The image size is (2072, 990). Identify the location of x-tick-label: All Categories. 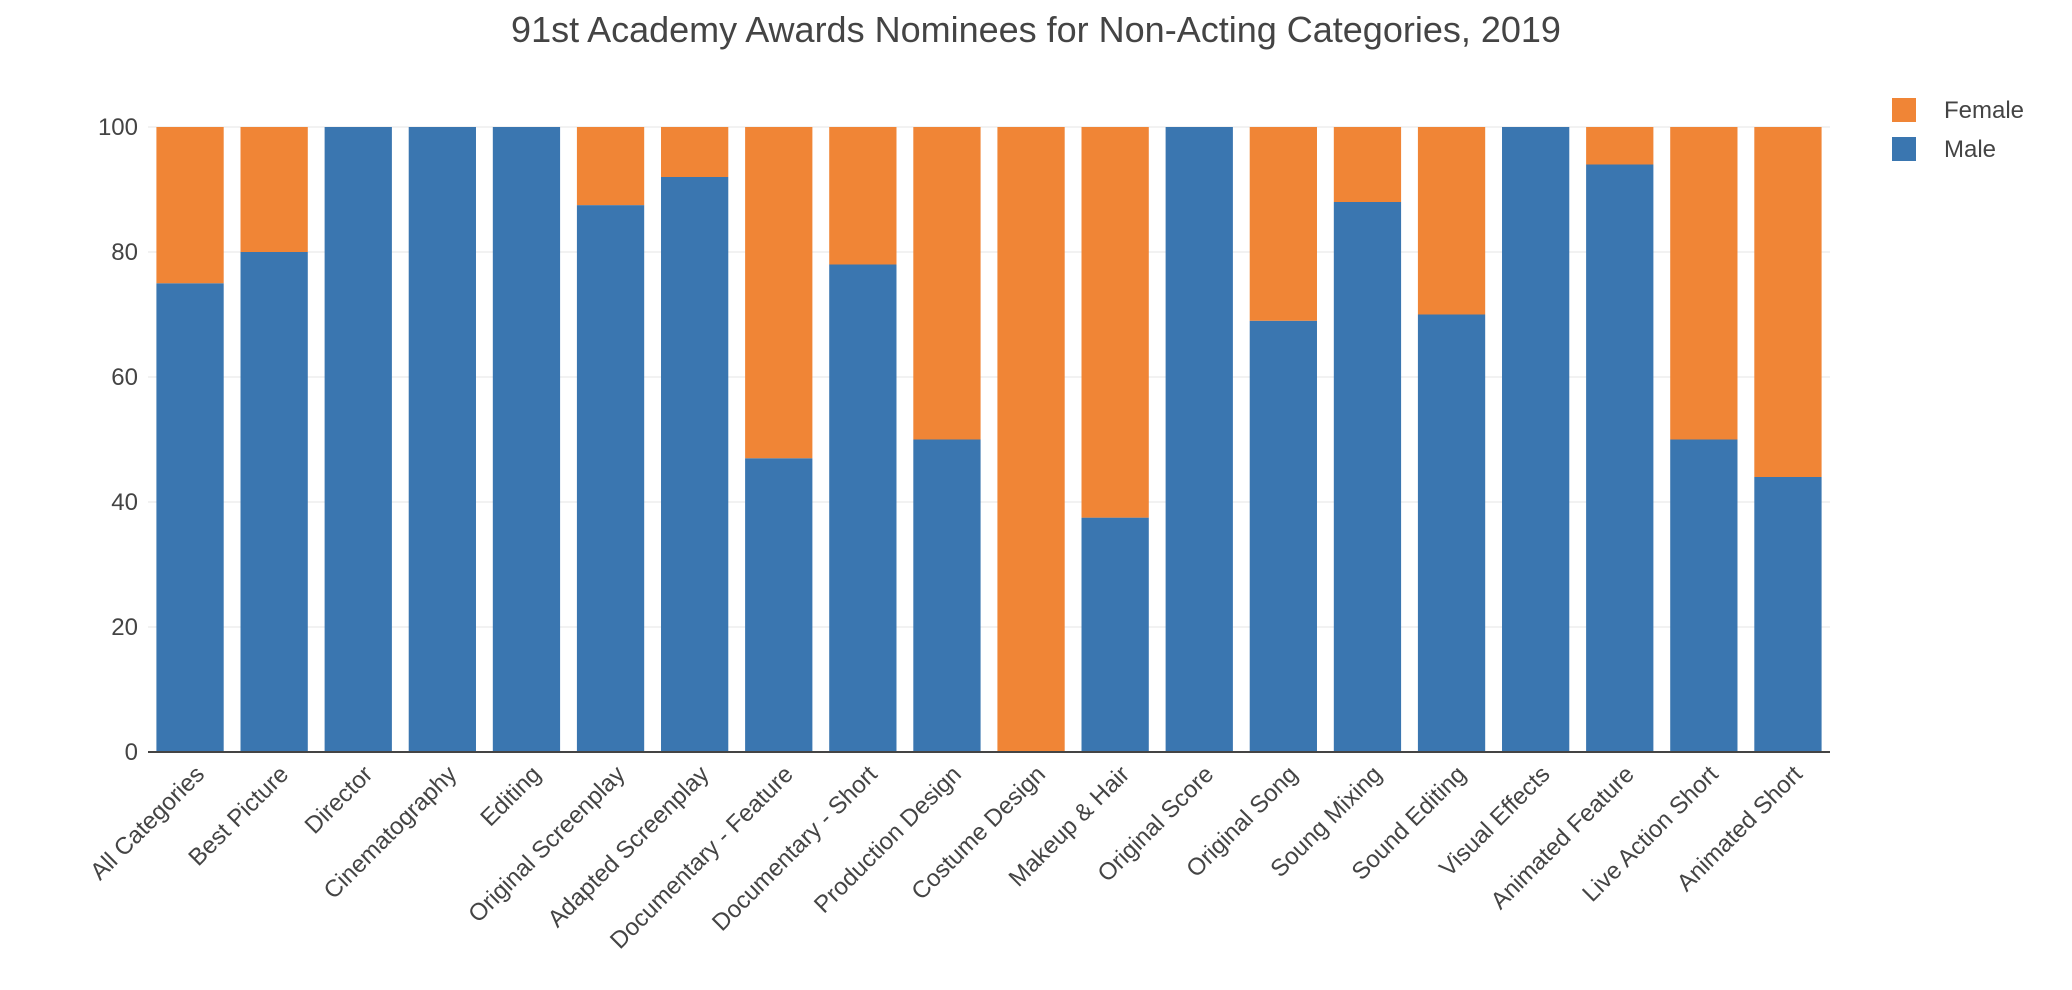
(147, 823).